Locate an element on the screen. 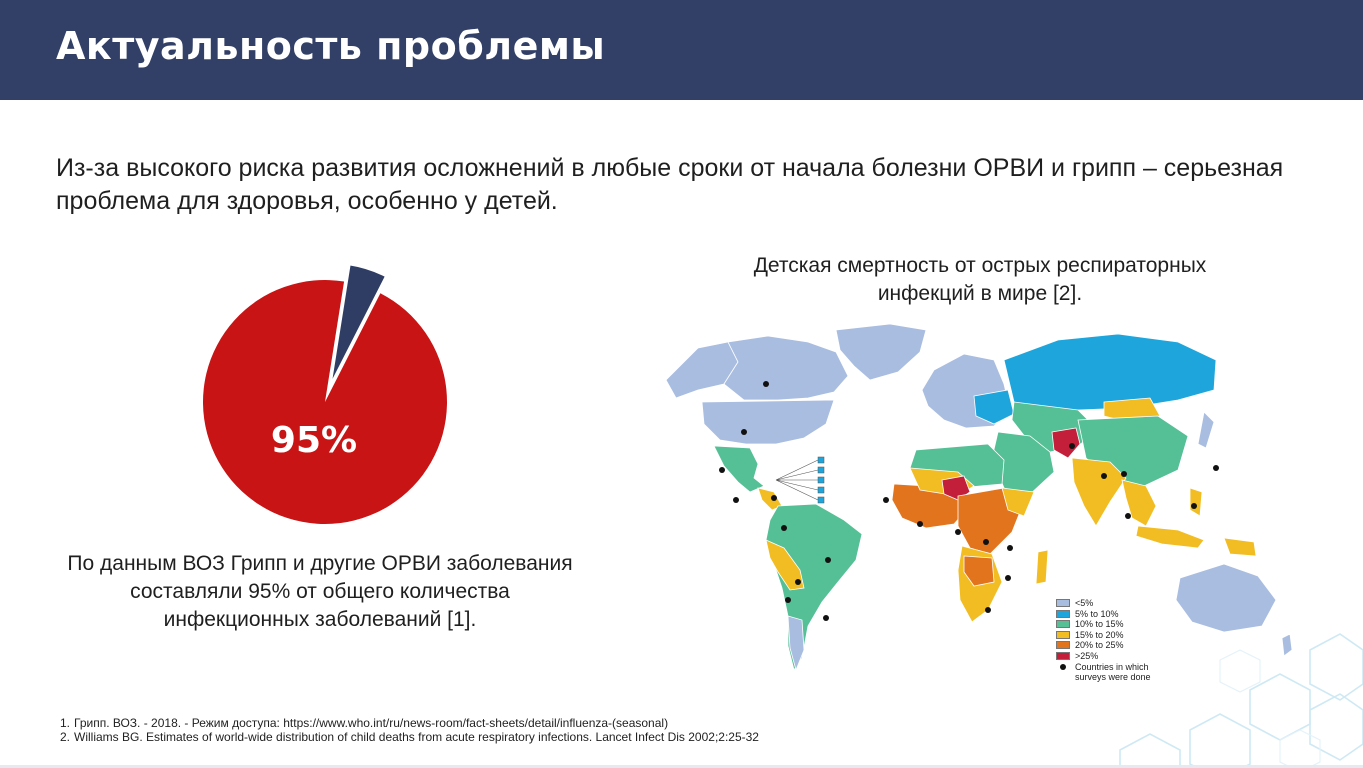 The width and height of the screenshot is (1363, 768). map-region-south-america is located at coordinates (814, 587).